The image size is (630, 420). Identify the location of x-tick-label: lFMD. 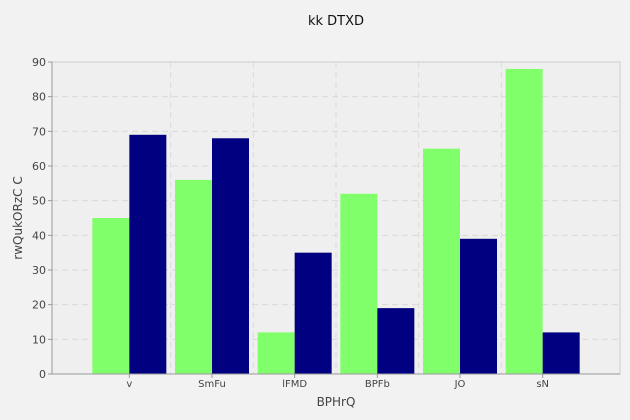
(294, 384).